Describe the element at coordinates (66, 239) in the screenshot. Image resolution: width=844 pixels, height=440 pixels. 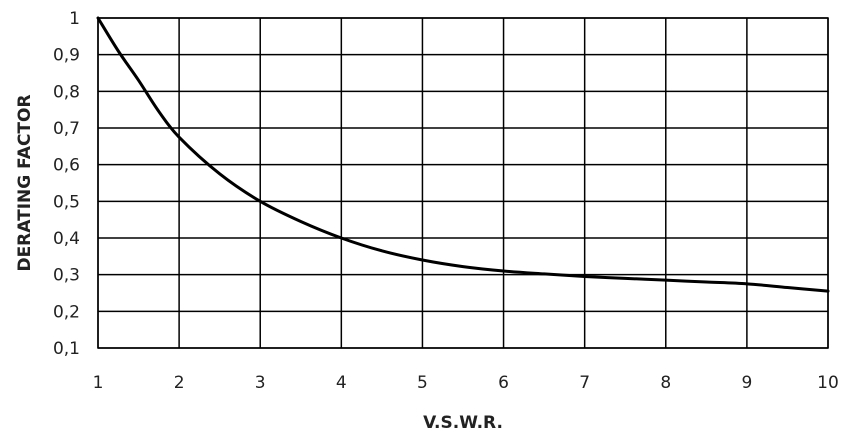
I see `y-tick-label: 0,4` at that location.